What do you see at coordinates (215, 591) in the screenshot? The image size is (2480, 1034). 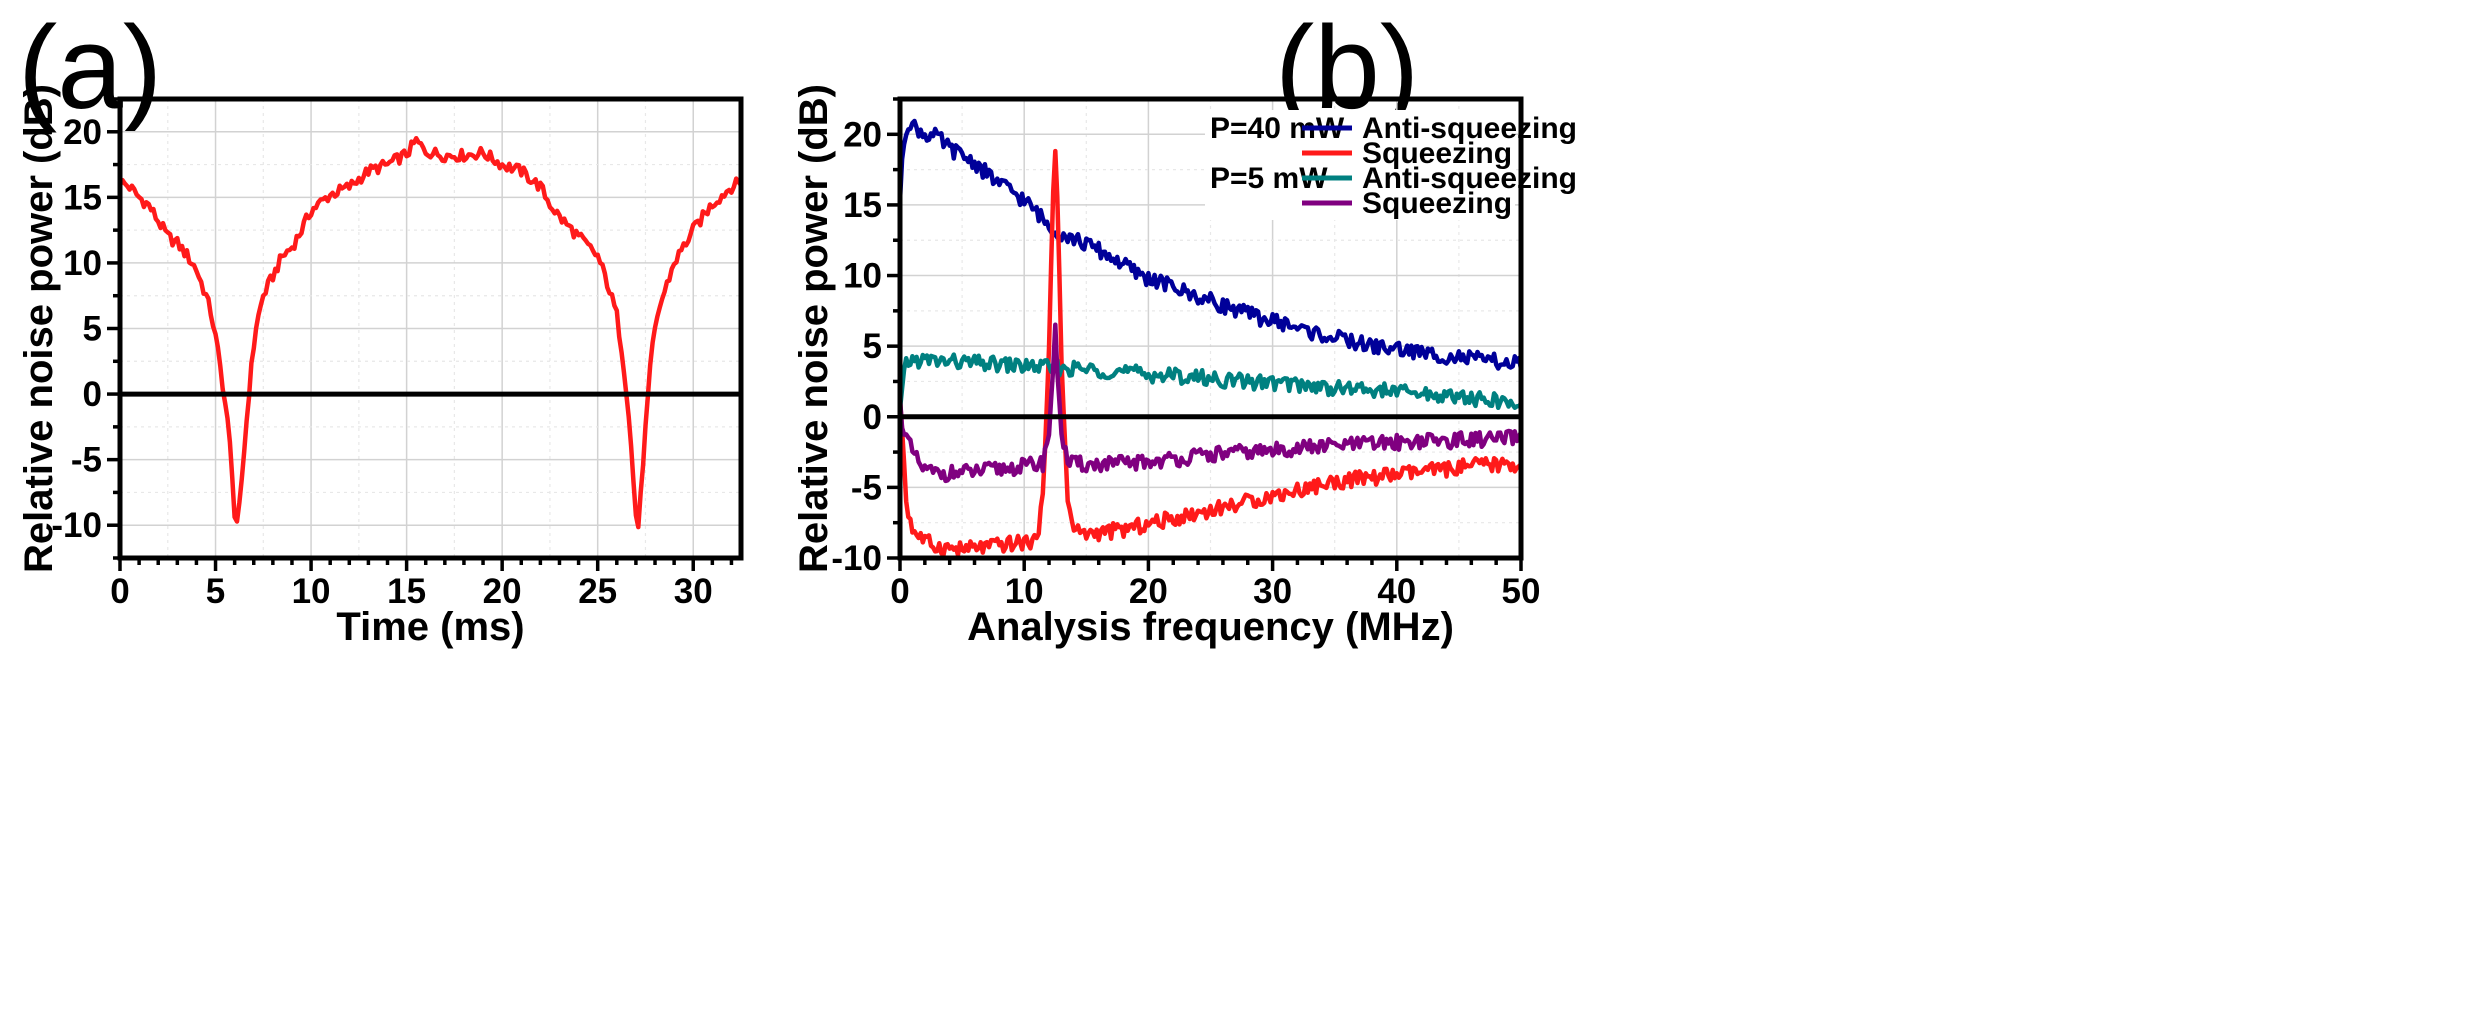 I see `x-tick-label: 5` at bounding box center [215, 591].